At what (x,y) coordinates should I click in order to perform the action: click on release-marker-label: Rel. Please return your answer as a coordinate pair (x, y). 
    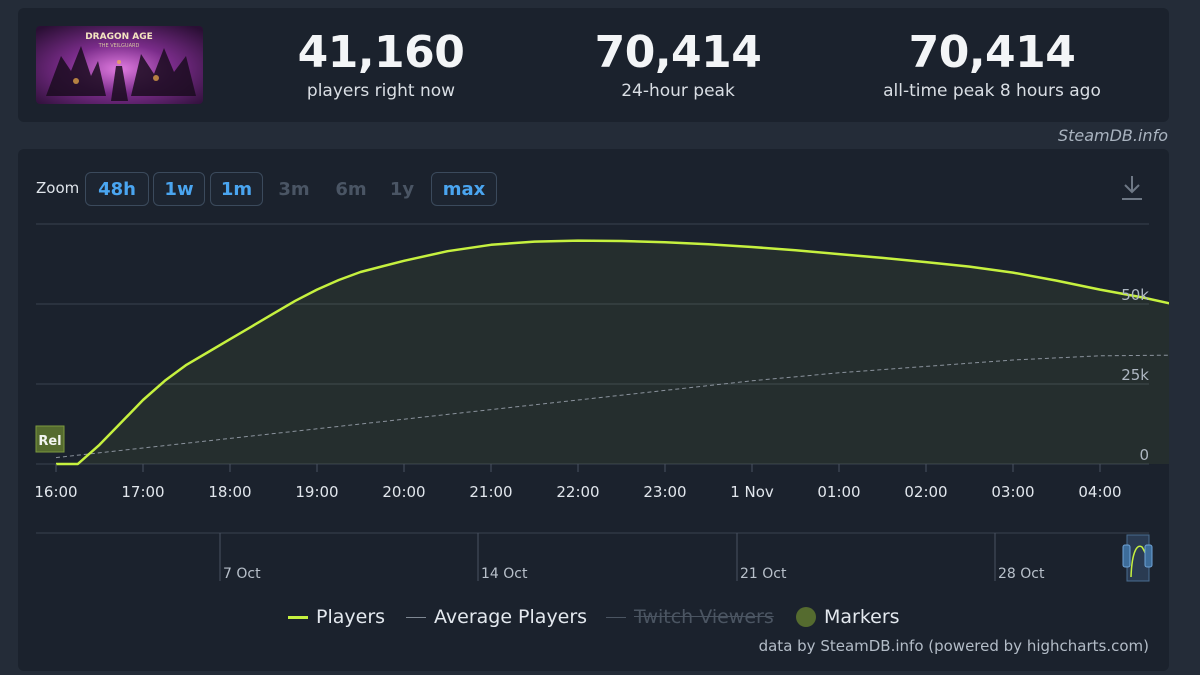
    Looking at the image, I should click on (49, 441).